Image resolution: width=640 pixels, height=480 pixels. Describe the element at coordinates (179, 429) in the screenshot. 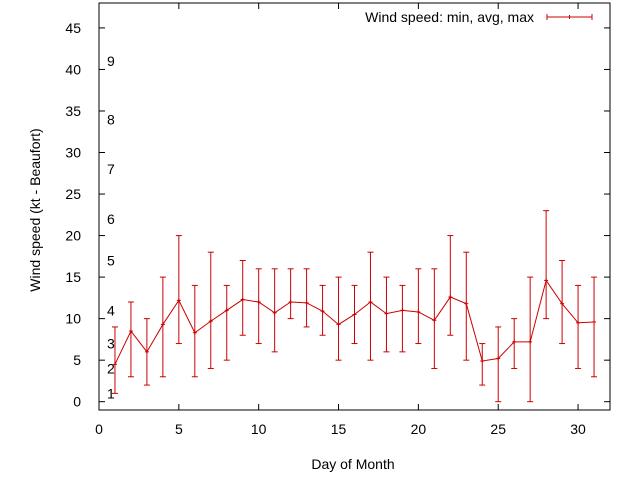

I see `x-tick-label: 5` at that location.